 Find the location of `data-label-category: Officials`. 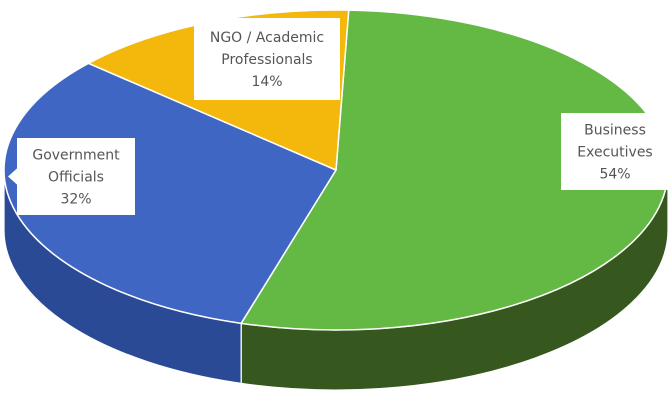

data-label-category: Officials is located at coordinates (76, 178).